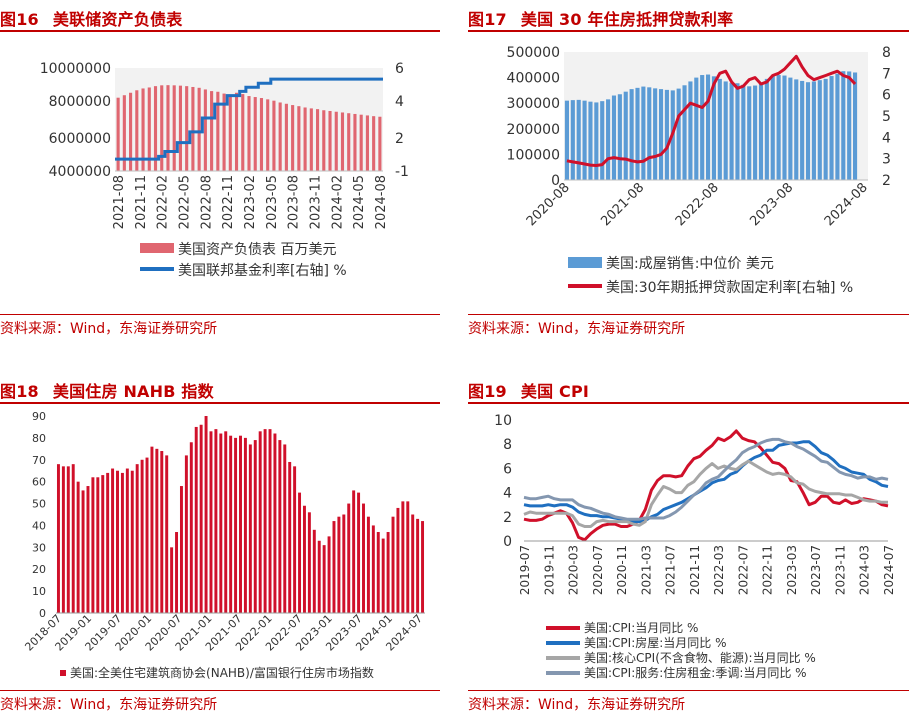 The height and width of the screenshot is (723, 909). I want to click on y2-tick-label: 7, so click(886, 74).